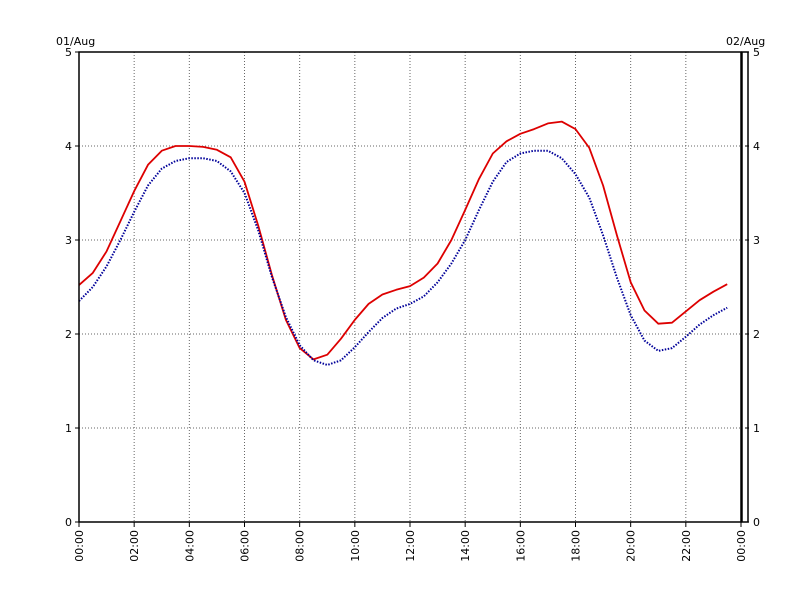 This screenshot has height=600, width=800. I want to click on y-tick-label-left: 4, so click(68, 146).